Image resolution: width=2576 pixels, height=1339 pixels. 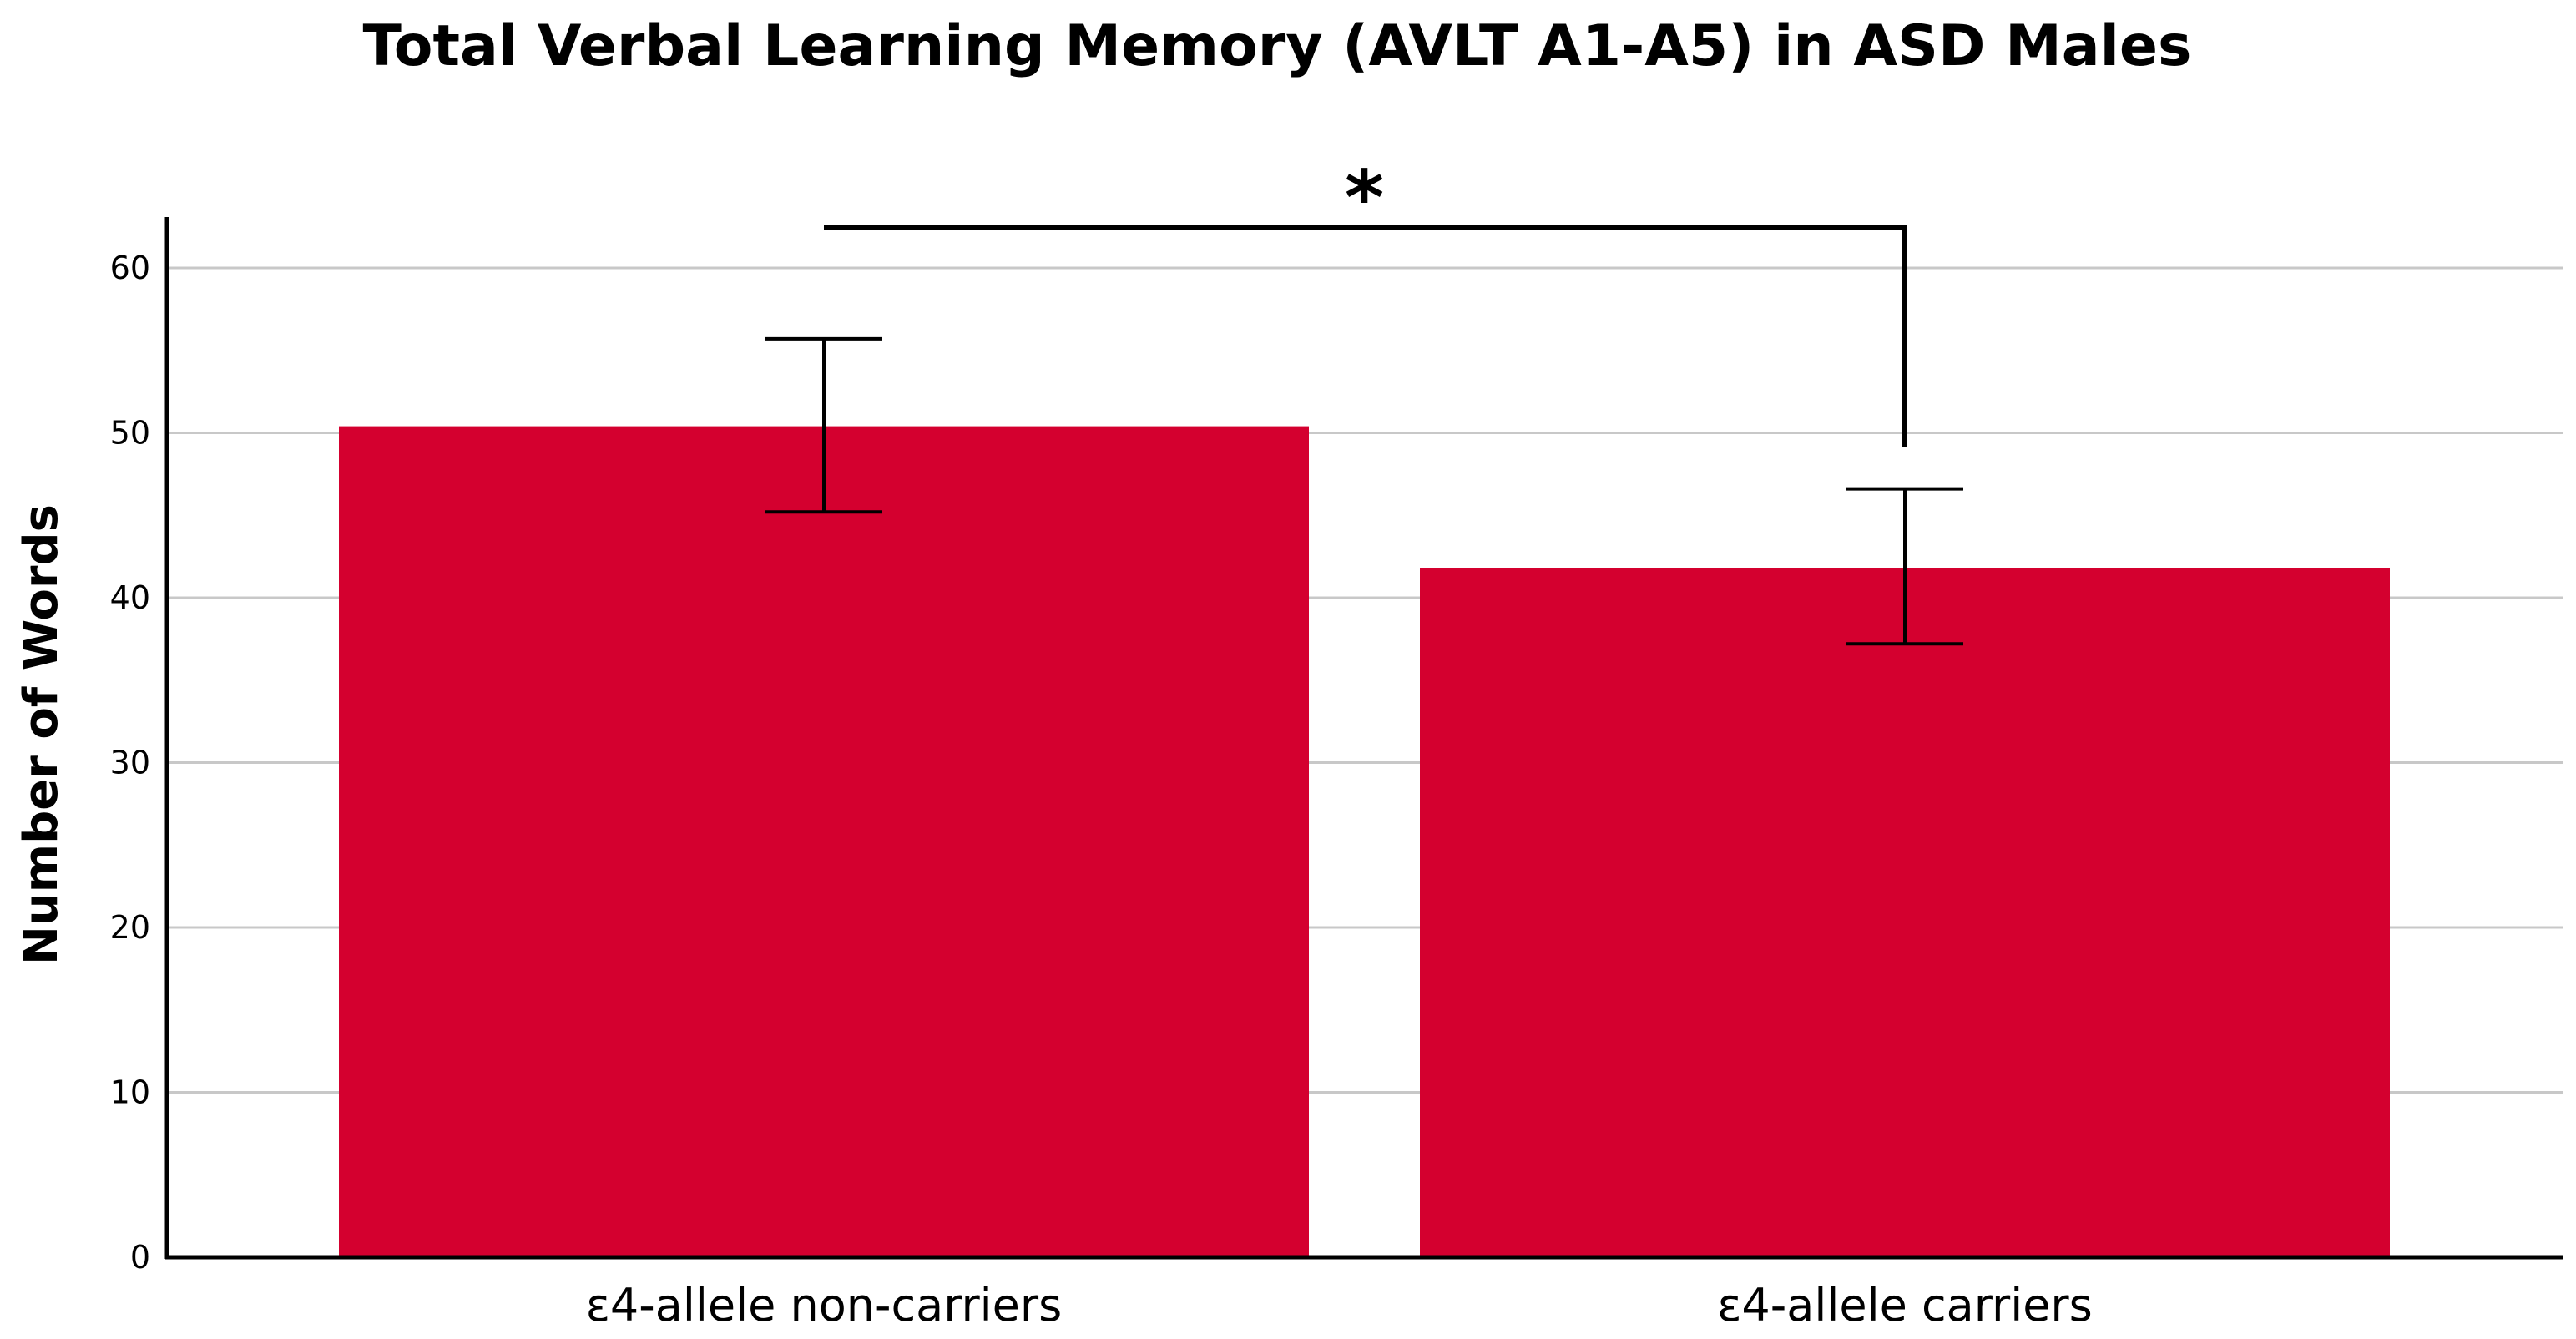 What do you see at coordinates (1364, 198) in the screenshot?
I see `significance-star: *` at bounding box center [1364, 198].